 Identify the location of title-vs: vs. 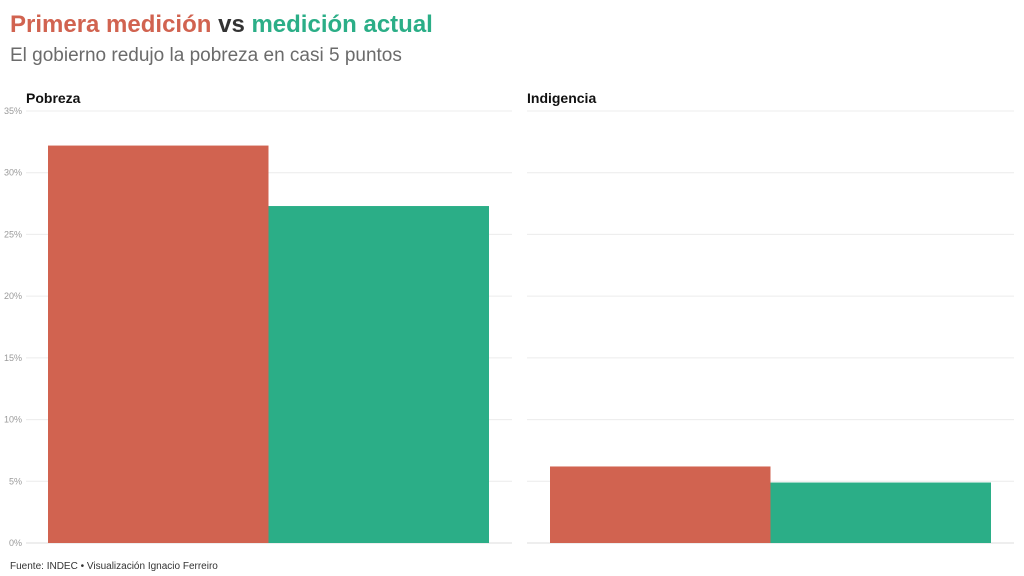
(231, 24).